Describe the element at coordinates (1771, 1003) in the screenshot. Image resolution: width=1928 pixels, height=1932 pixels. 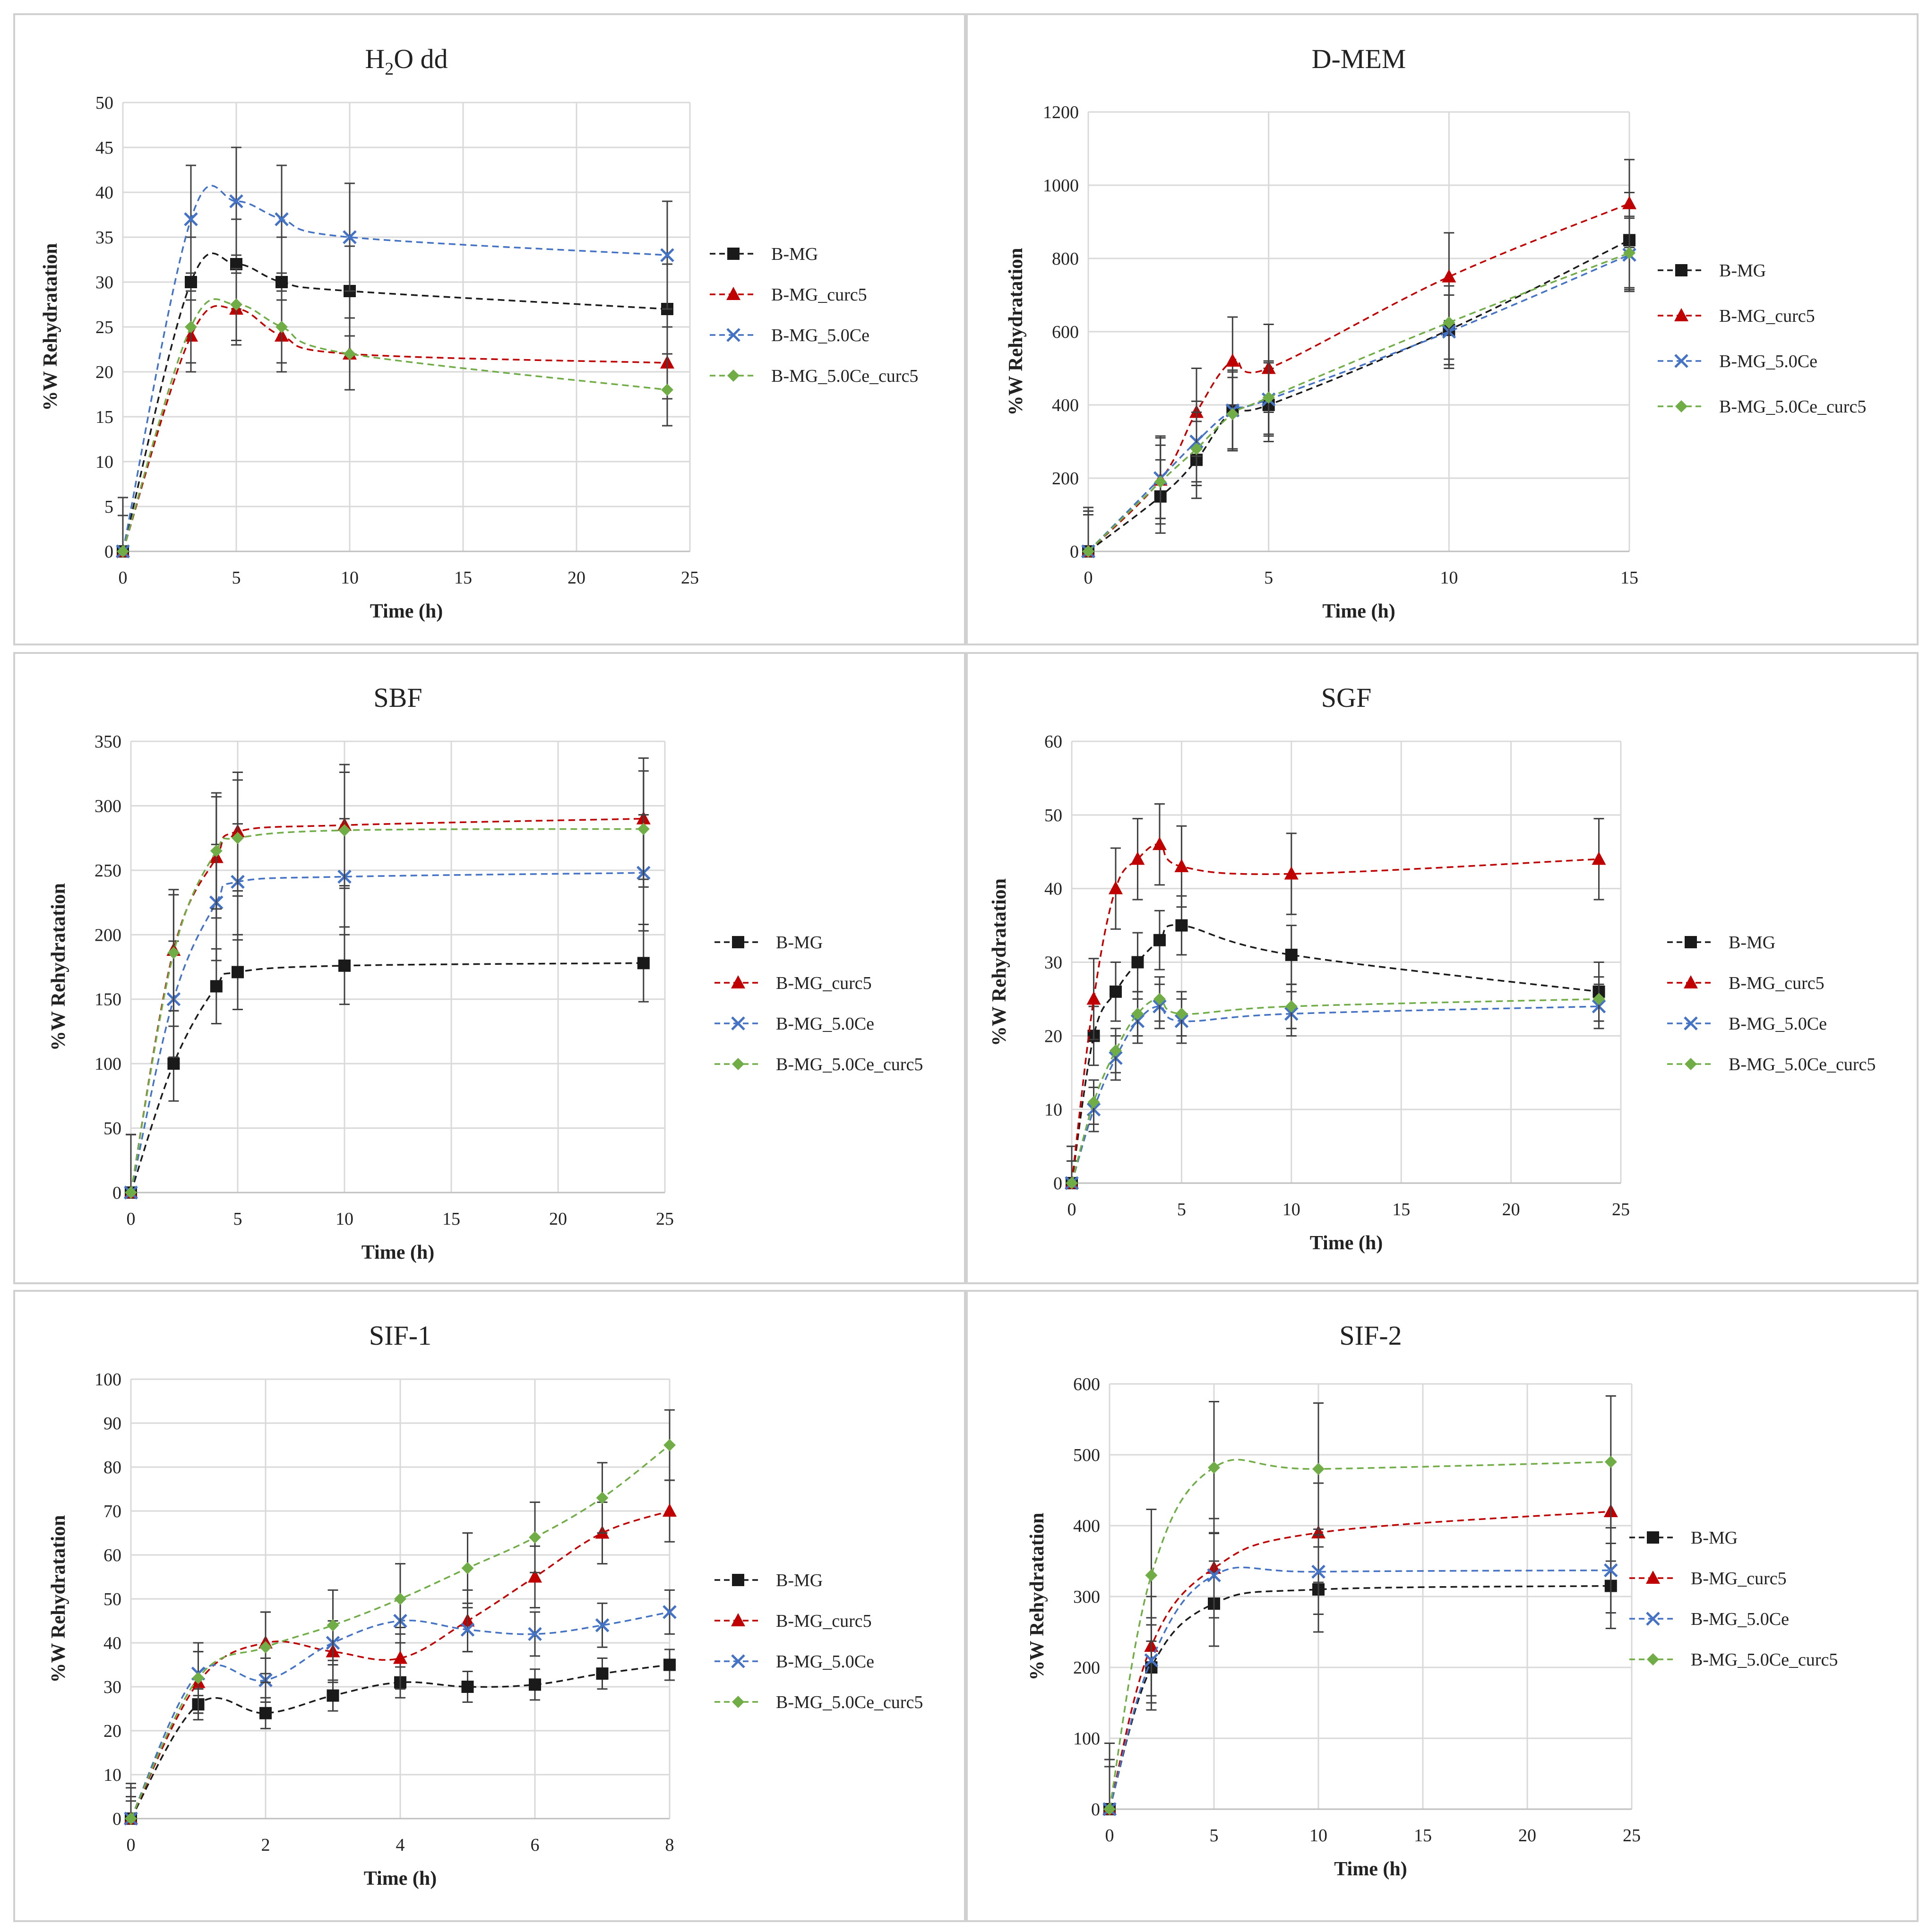
I see `sgf-legend: B-MG B-MG_curc5 B-MG_5.0Ce B-MG_5.0Ce_curc5` at that location.